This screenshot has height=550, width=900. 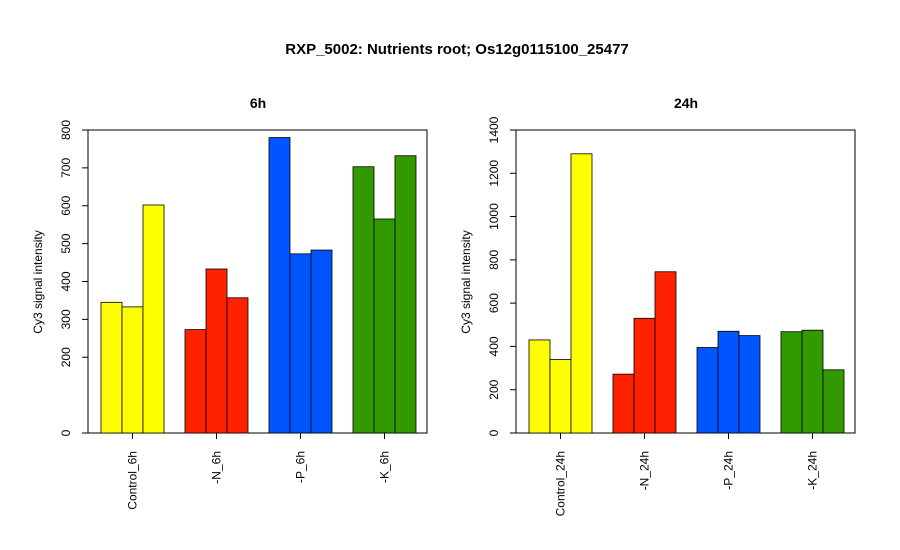 What do you see at coordinates (217, 467) in the screenshot?
I see `x-tick-label: -N_6h` at bounding box center [217, 467].